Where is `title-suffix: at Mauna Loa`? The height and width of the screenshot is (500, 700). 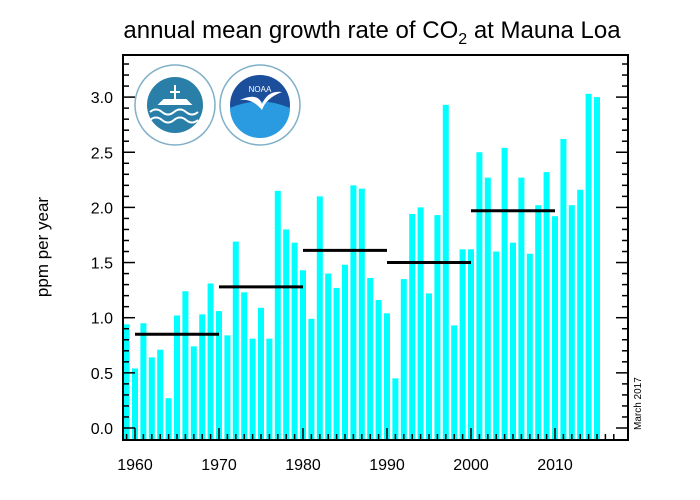
title-suffix: at Mauna Loa is located at coordinates (544, 30).